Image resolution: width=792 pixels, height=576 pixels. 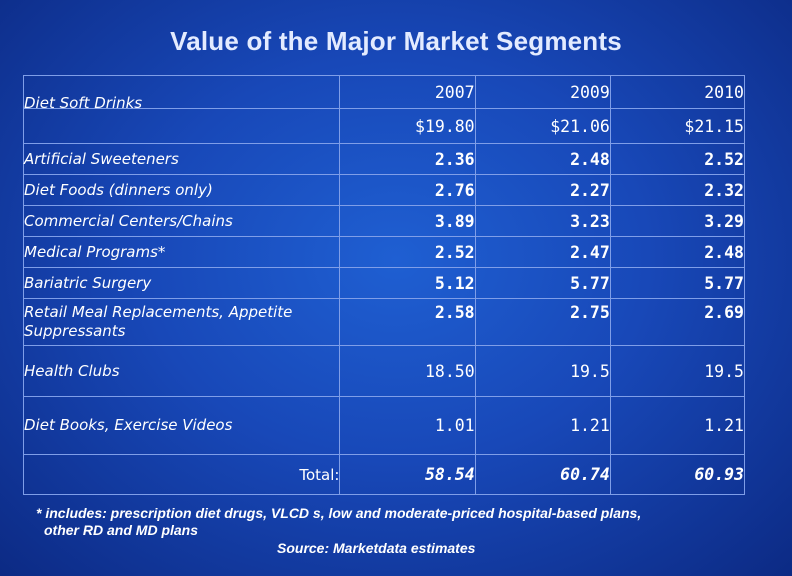 I want to click on table-row: Diet Soft Drinks $19.80 $21.06 $21.15, so click(x=384, y=118).